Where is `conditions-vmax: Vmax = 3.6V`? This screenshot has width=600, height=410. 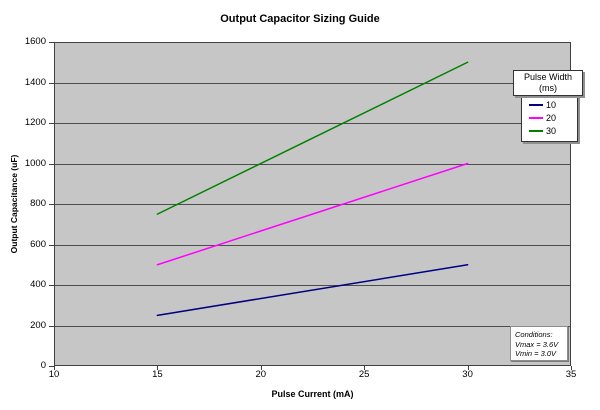 conditions-vmax: Vmax = 3.6V is located at coordinates (537, 344).